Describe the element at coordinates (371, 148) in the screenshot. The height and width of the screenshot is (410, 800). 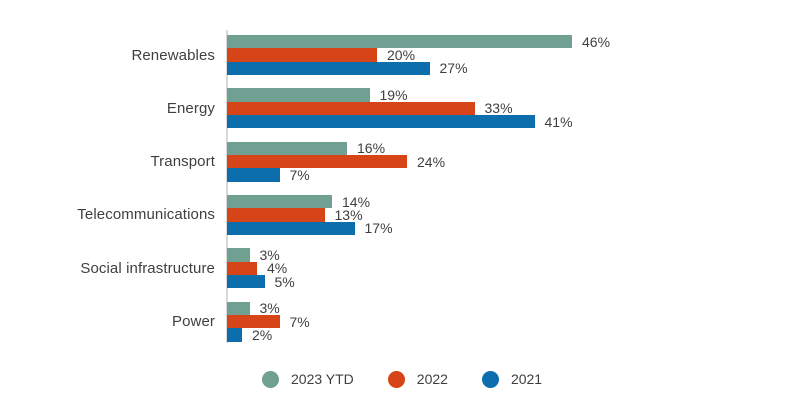
I see `value-label-transport-2023-ytd: 16%` at that location.